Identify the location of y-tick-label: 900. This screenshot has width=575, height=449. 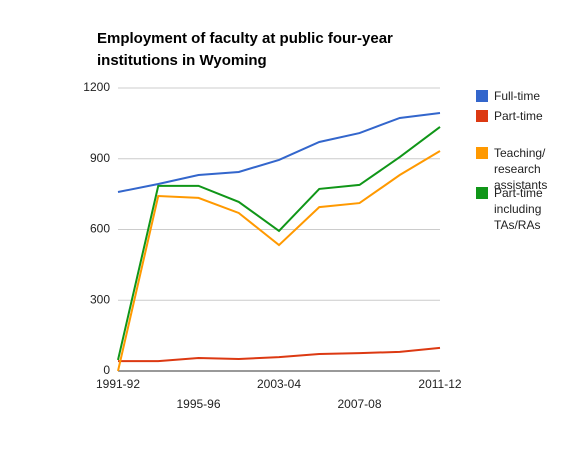
(100, 158).